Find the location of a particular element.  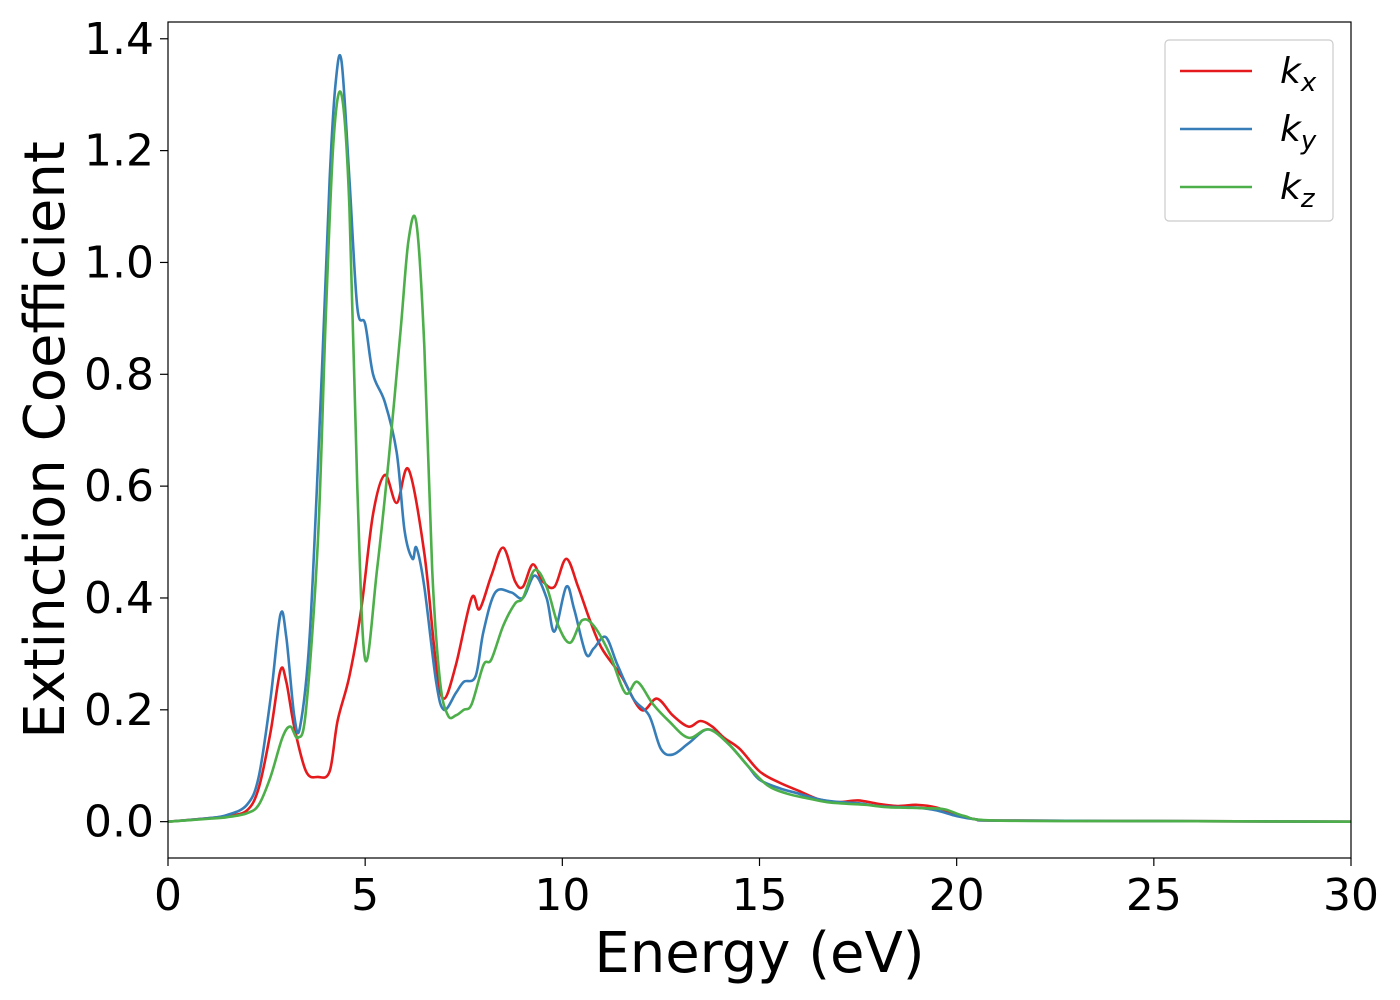

x-tick-label: 0 is located at coordinates (168, 895).